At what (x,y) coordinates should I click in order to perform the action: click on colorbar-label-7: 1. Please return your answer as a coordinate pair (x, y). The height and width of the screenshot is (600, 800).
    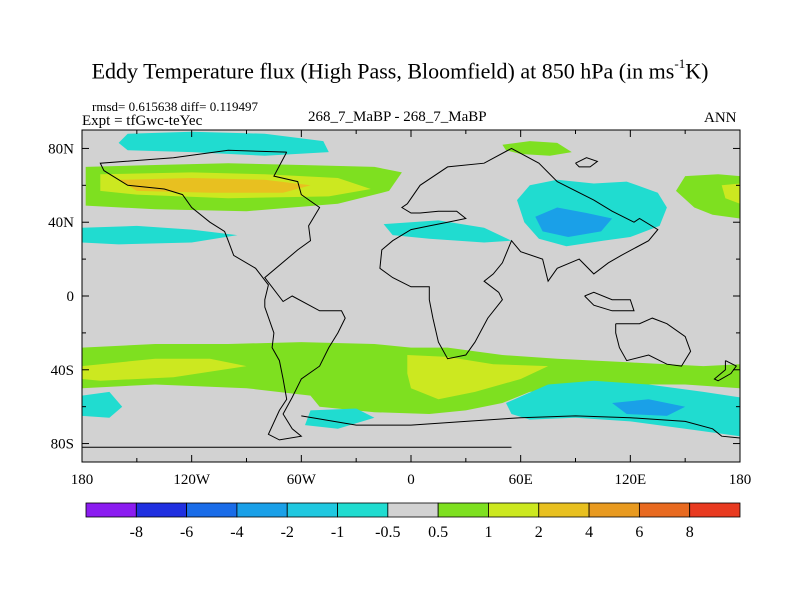
    Looking at the image, I should click on (488, 532).